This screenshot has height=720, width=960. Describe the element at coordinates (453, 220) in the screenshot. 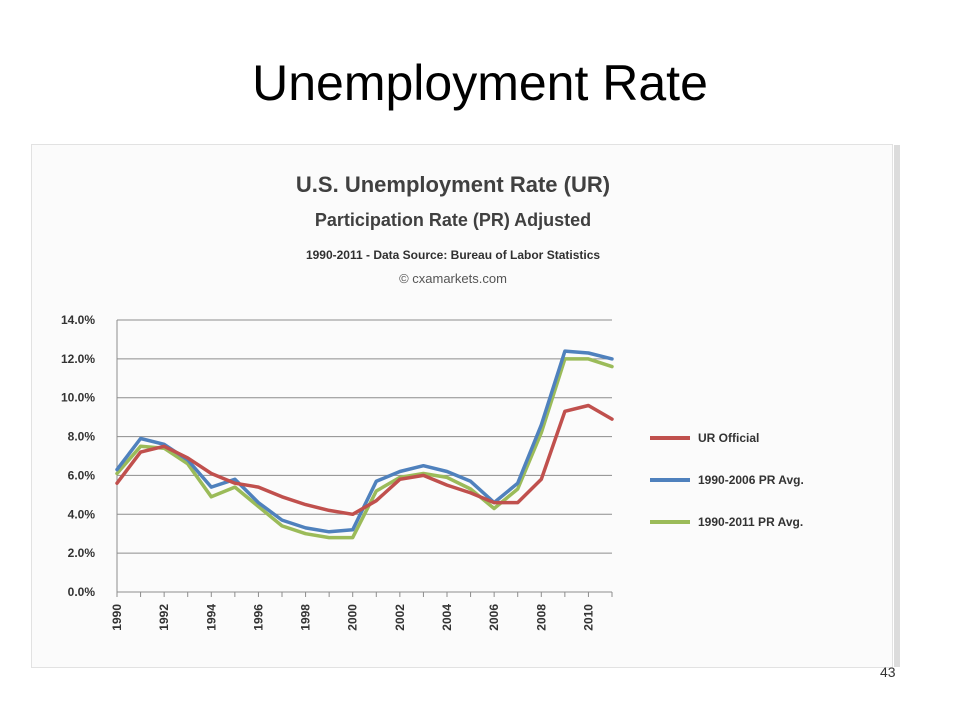

I see `chart-subtitle: Participation Rate (PR) Adjusted` at that location.